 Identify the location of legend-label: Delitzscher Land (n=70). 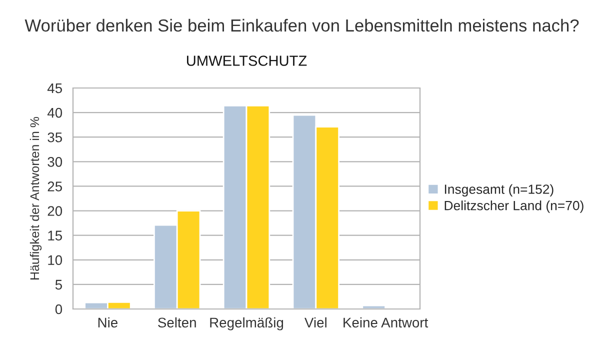
(514, 206).